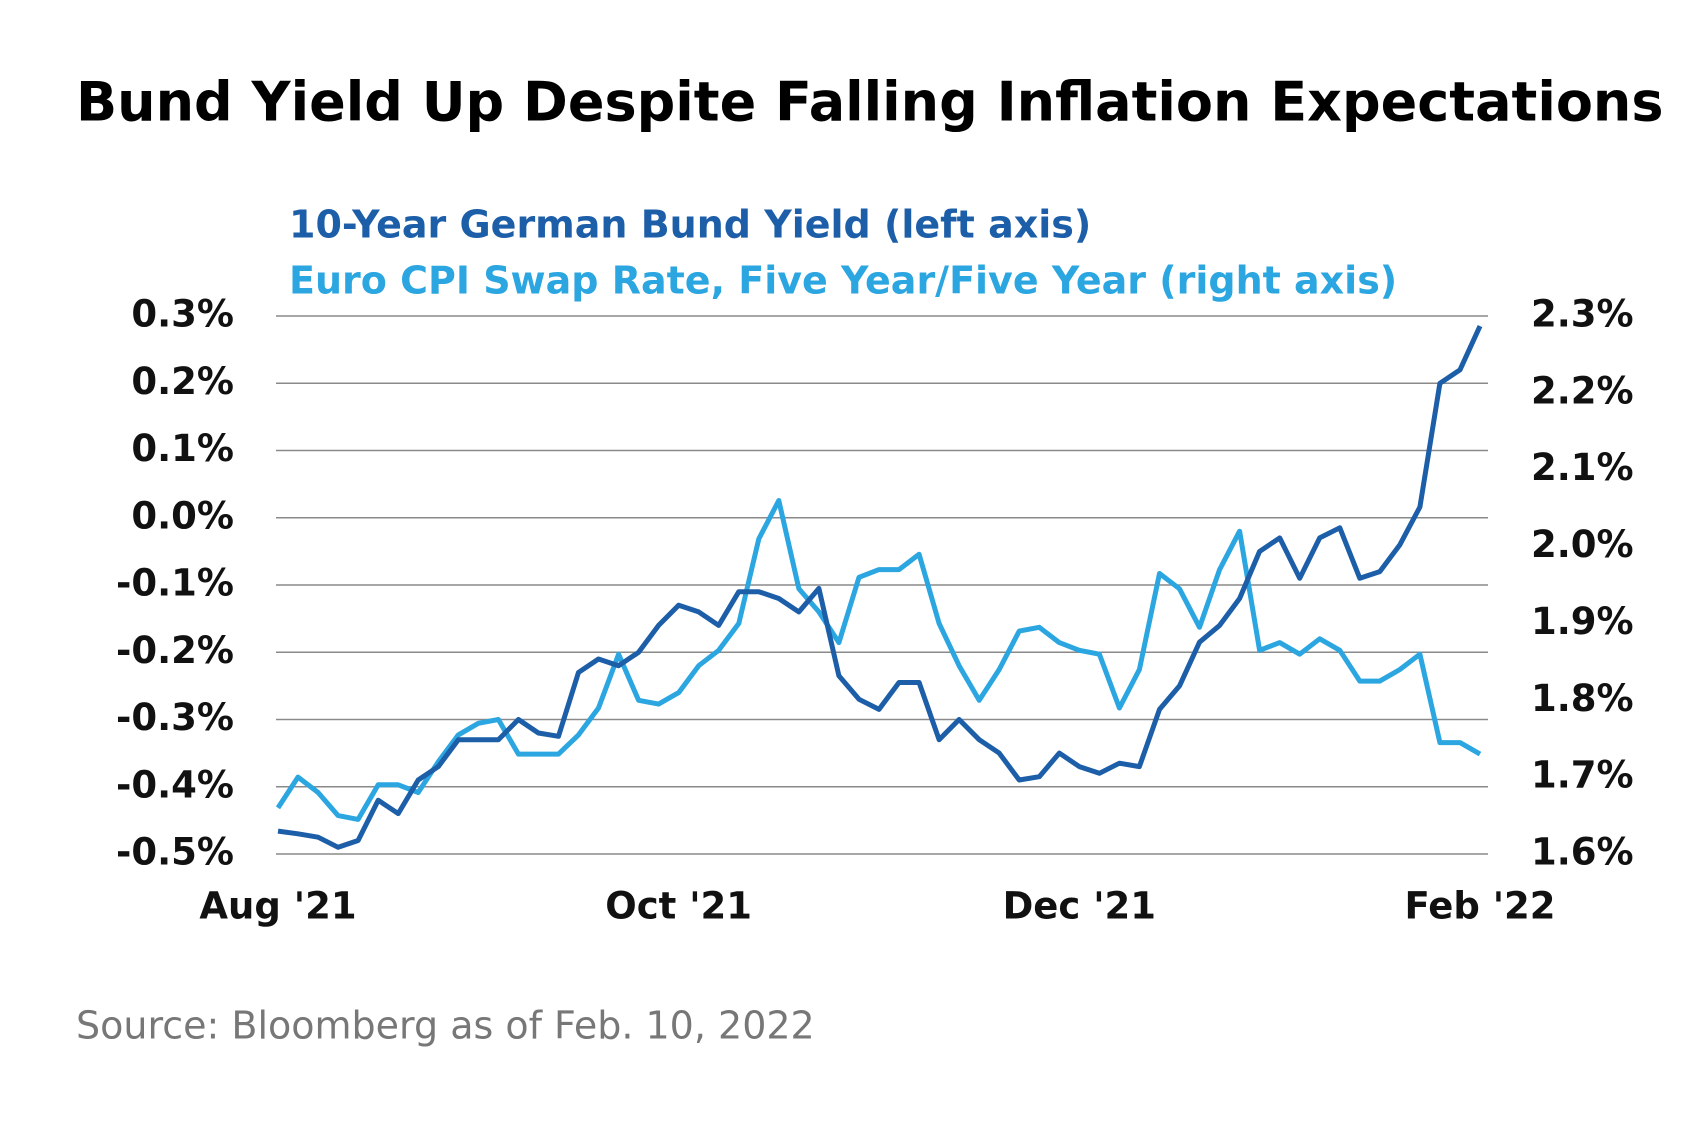 The height and width of the screenshot is (1132, 1700). What do you see at coordinates (175, 650) in the screenshot?
I see `y-tick-label: -0.2%` at bounding box center [175, 650].